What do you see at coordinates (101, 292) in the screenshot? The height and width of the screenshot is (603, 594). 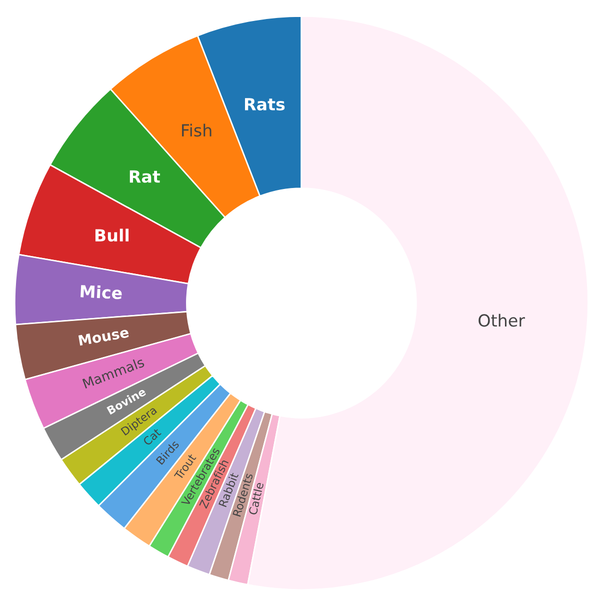 I see `slice-label: Mice` at bounding box center [101, 292].